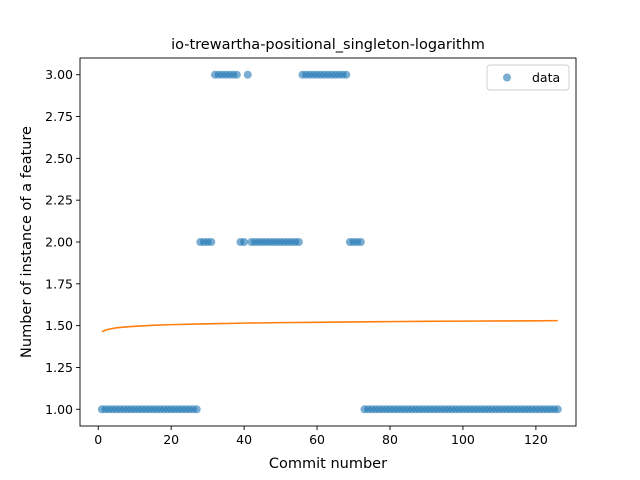 The height and width of the screenshot is (480, 640). I want to click on y-tick-label: 2.00, so click(59, 242).